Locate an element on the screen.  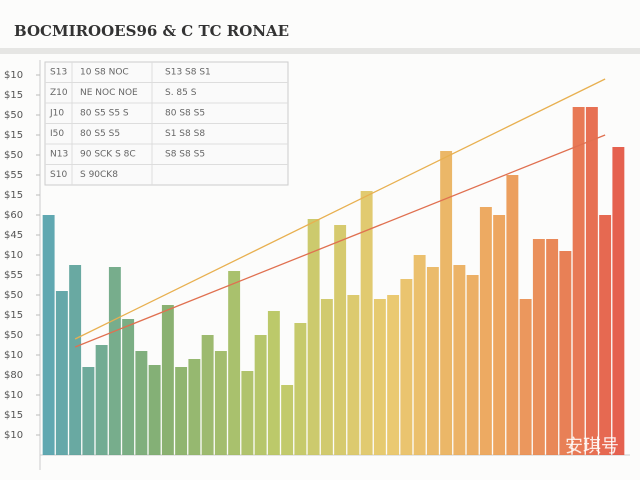
table-cell: 80 S8 S5 is located at coordinates (185, 114).